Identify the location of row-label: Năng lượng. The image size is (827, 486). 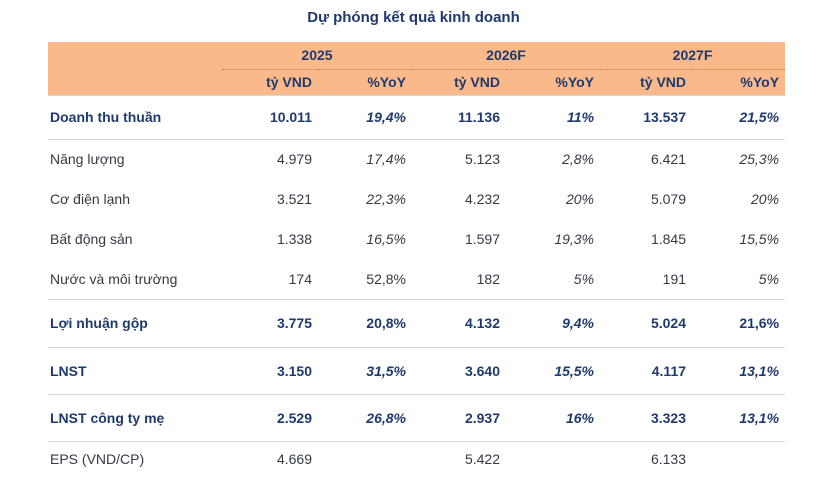
(87, 159).